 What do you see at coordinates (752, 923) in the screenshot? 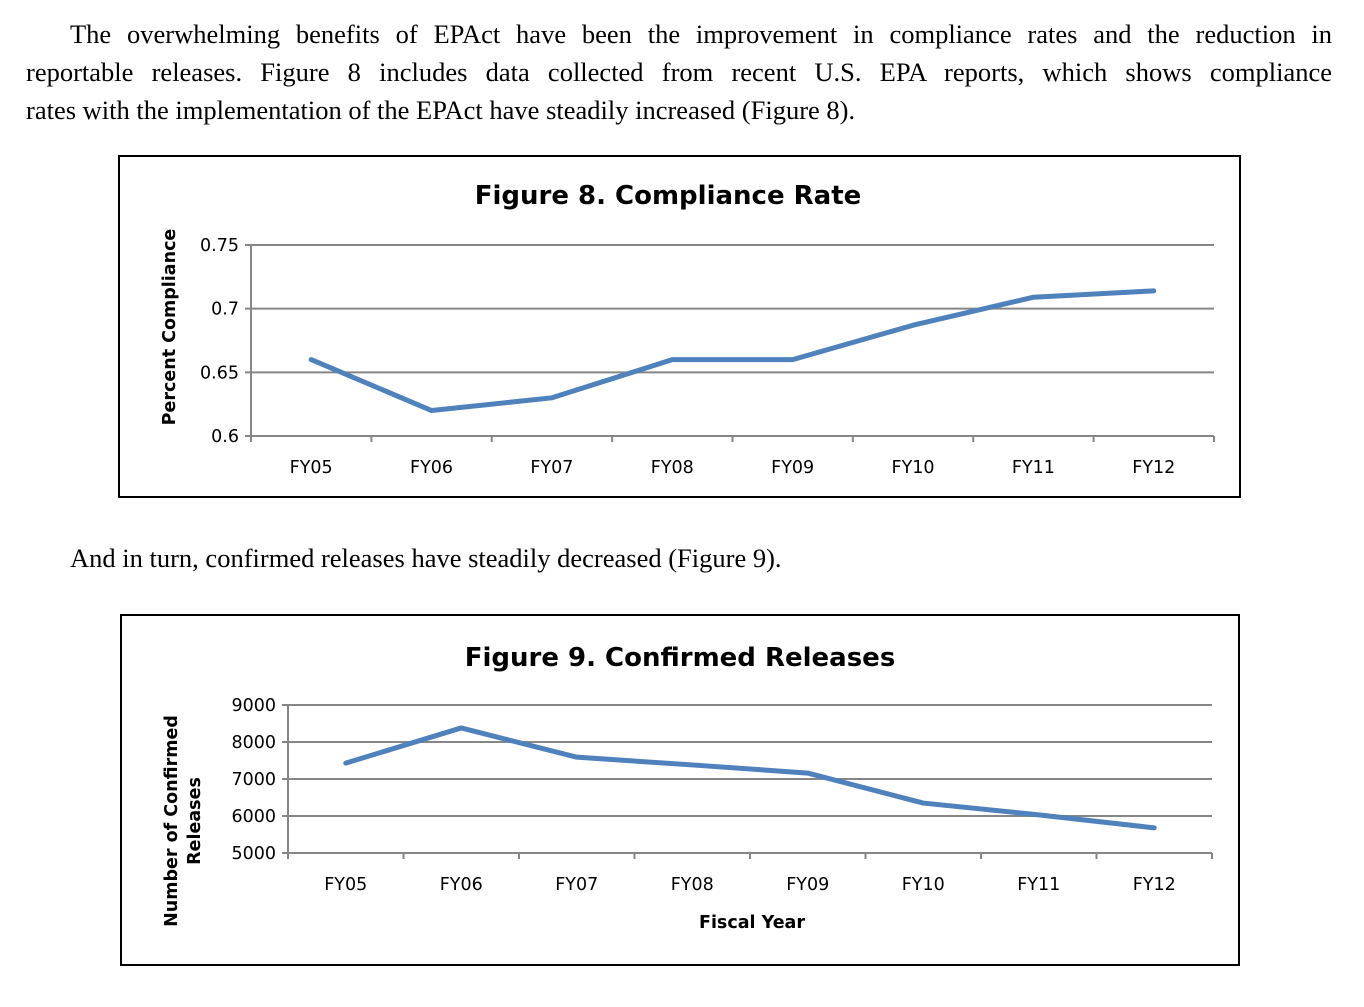
I see `x-axis-label: Fiscal Year` at bounding box center [752, 923].